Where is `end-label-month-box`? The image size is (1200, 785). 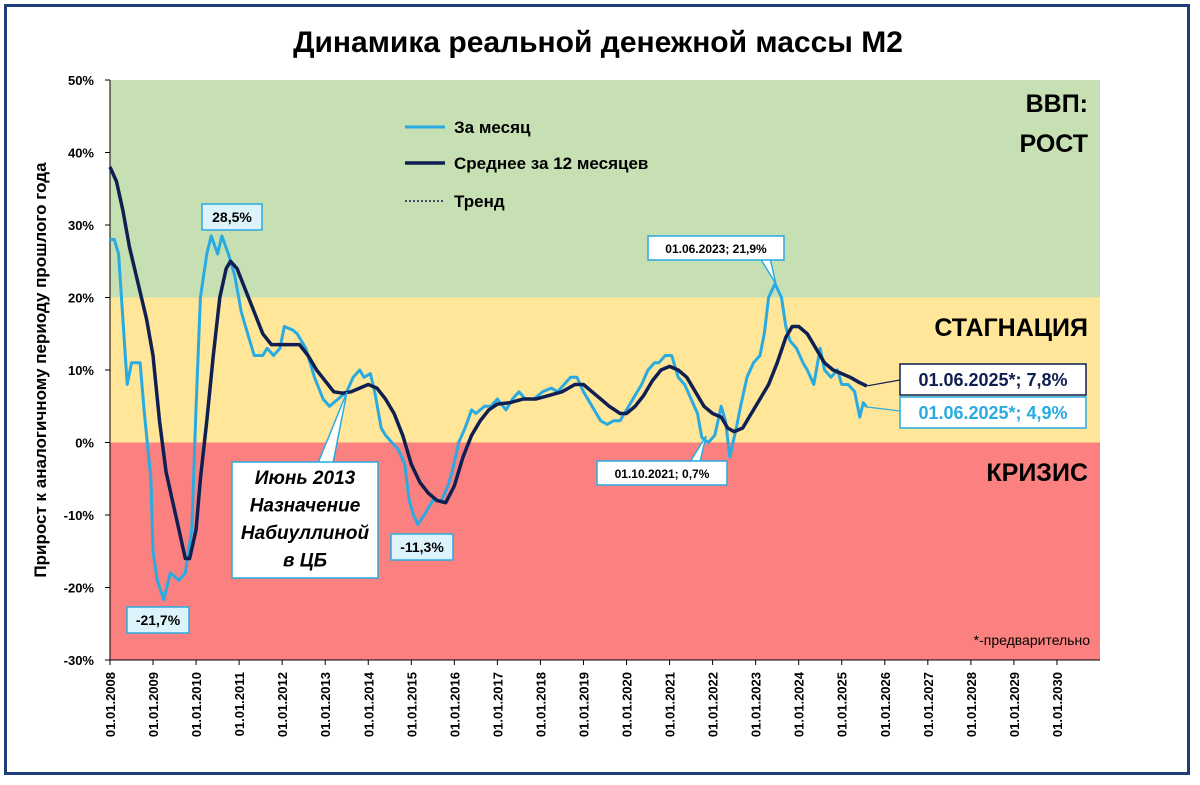 end-label-month-box is located at coordinates (993, 412).